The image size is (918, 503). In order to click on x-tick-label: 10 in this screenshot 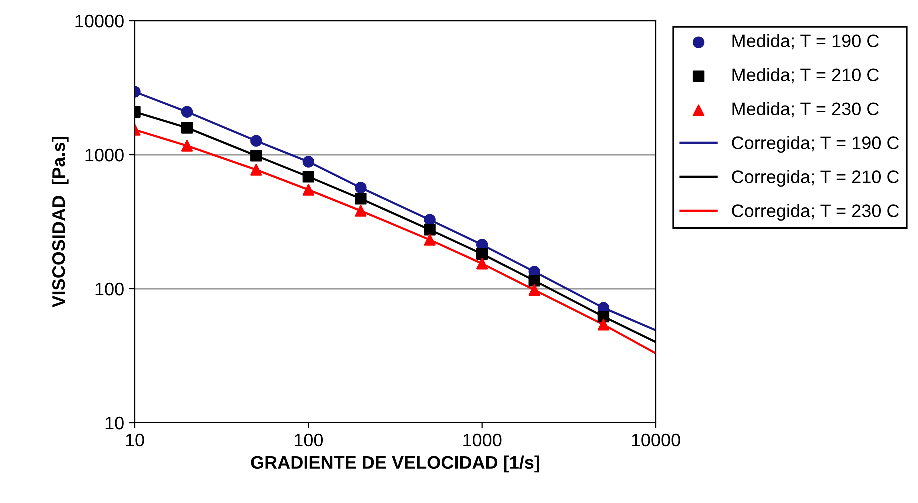, I will do `click(135, 440)`.